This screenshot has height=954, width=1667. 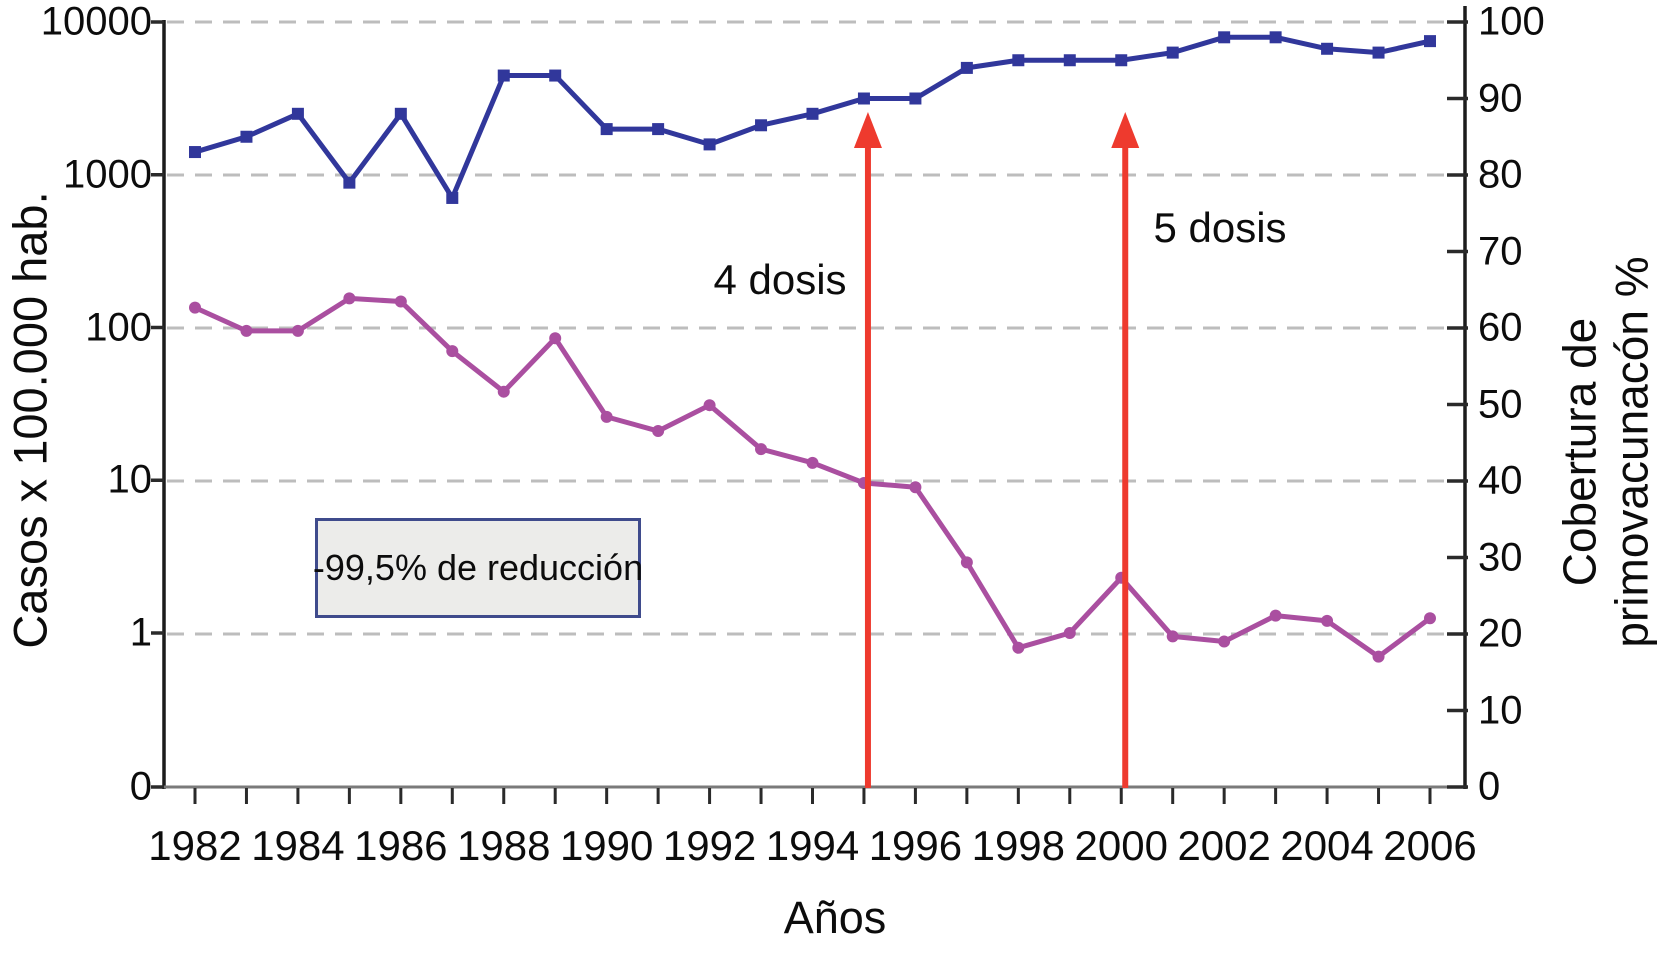 What do you see at coordinates (1489, 786) in the screenshot?
I see `right-tick-label: 0` at bounding box center [1489, 786].